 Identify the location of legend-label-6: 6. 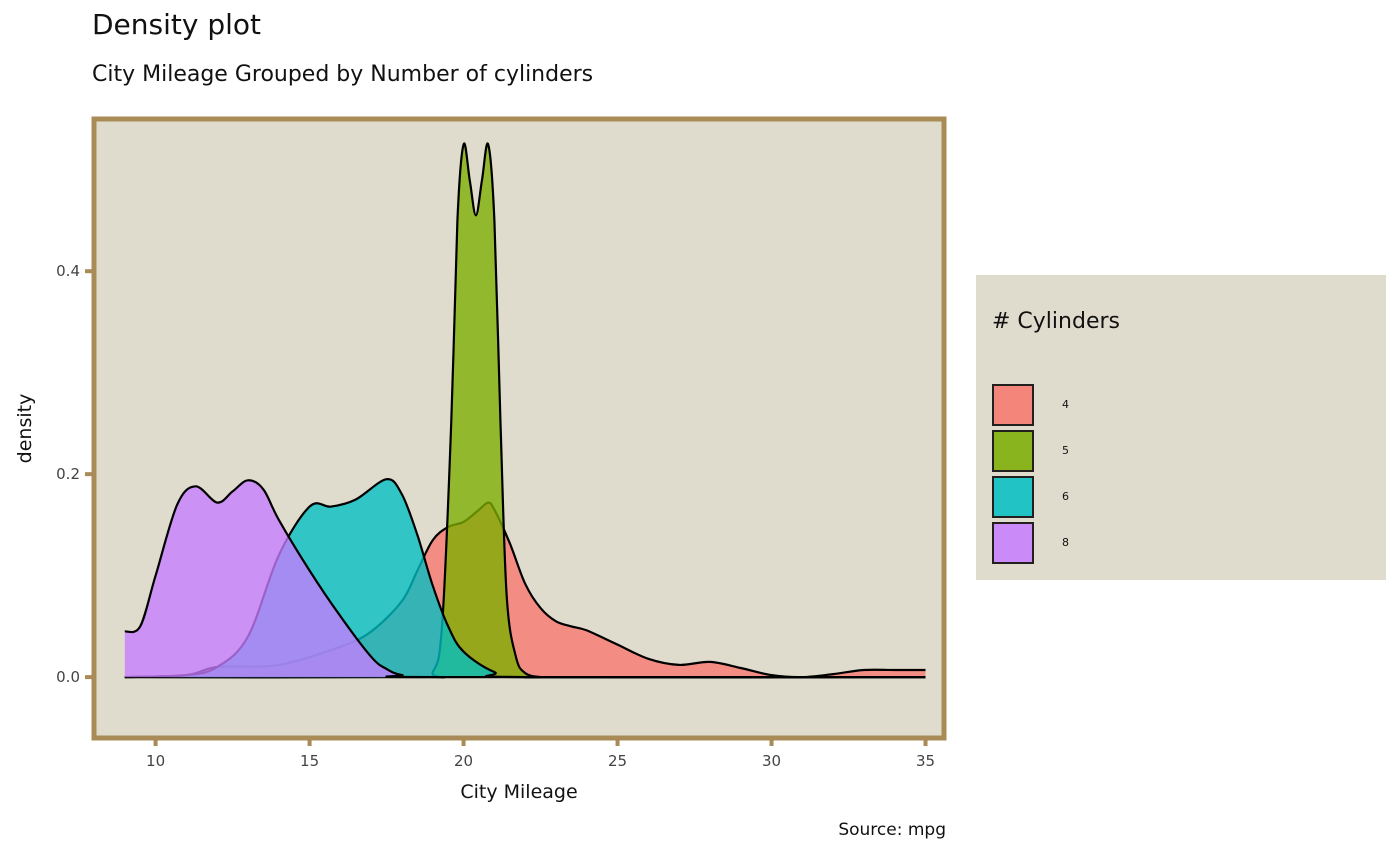
(1065, 496).